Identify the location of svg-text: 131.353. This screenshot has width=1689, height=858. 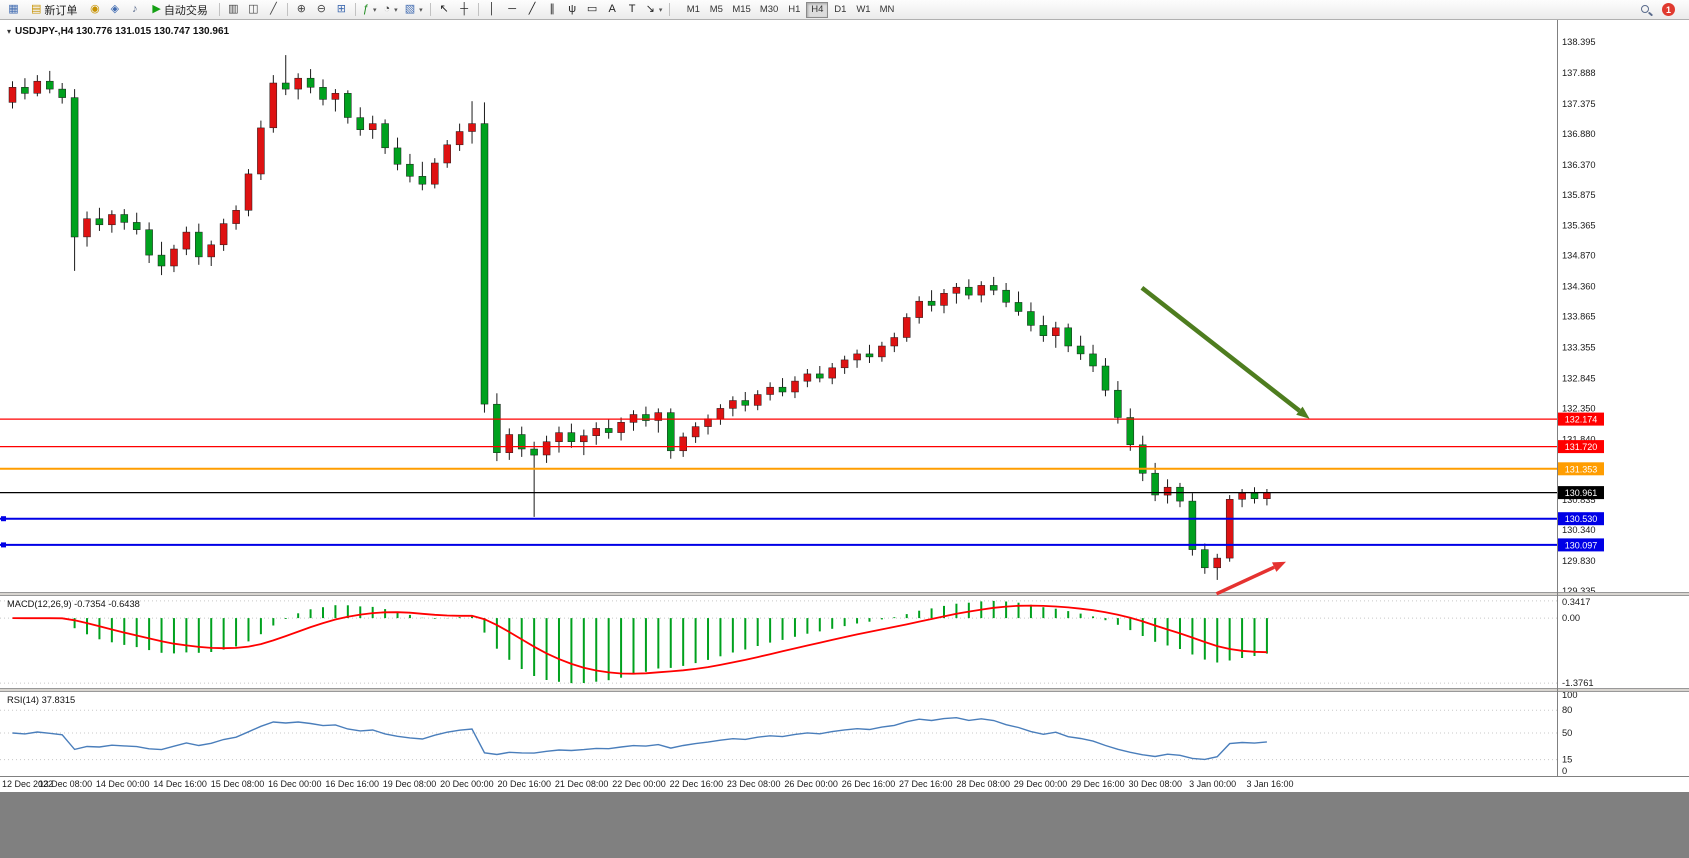
(1581, 469).